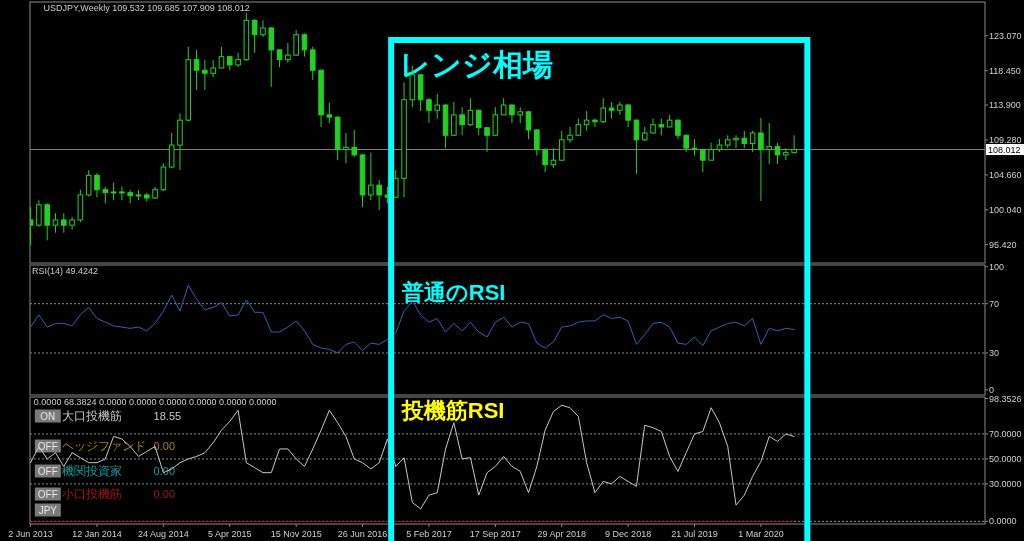  I want to click on y-tick-label: 109.280, so click(1005, 139).